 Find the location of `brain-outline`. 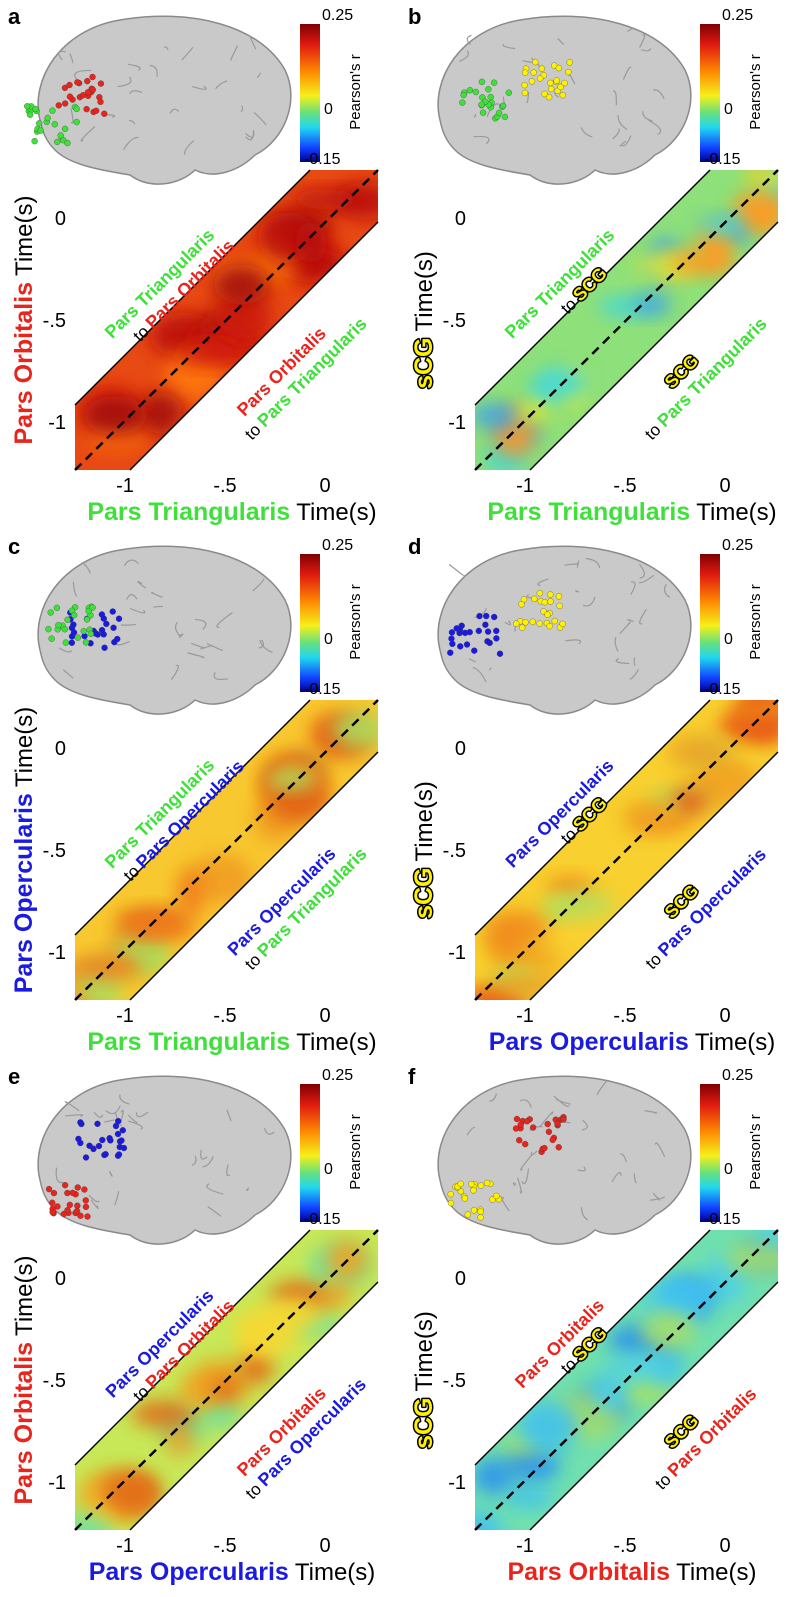

brain-outline is located at coordinates (164, 100).